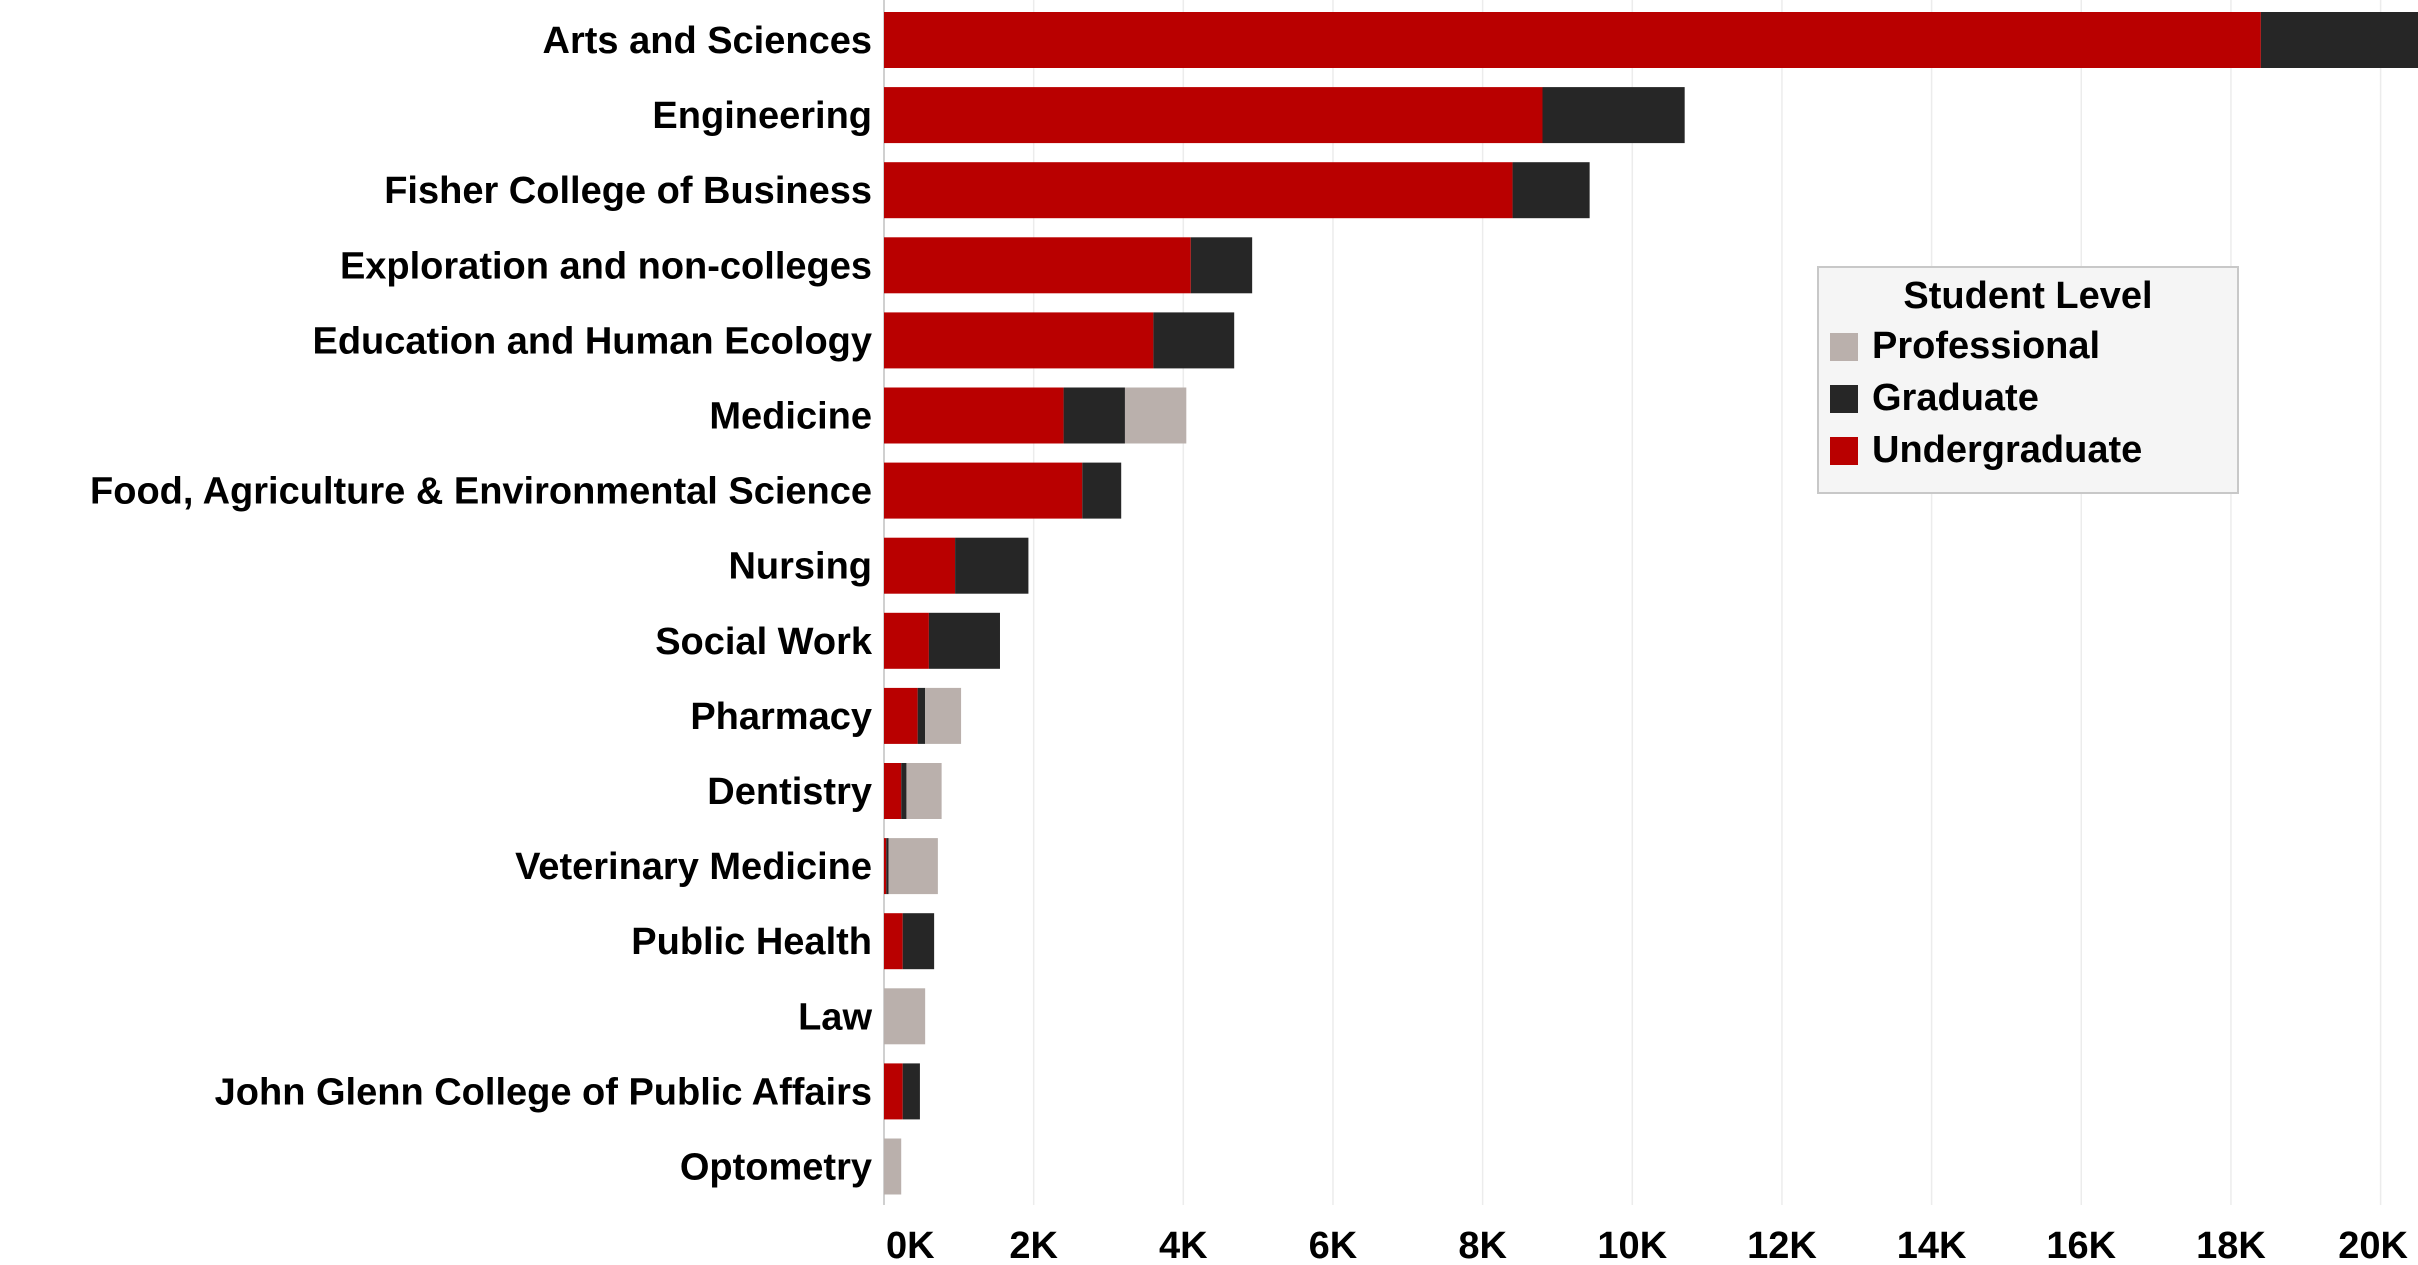 This screenshot has width=2418, height=1265. I want to click on category-label: Law, so click(835, 1017).